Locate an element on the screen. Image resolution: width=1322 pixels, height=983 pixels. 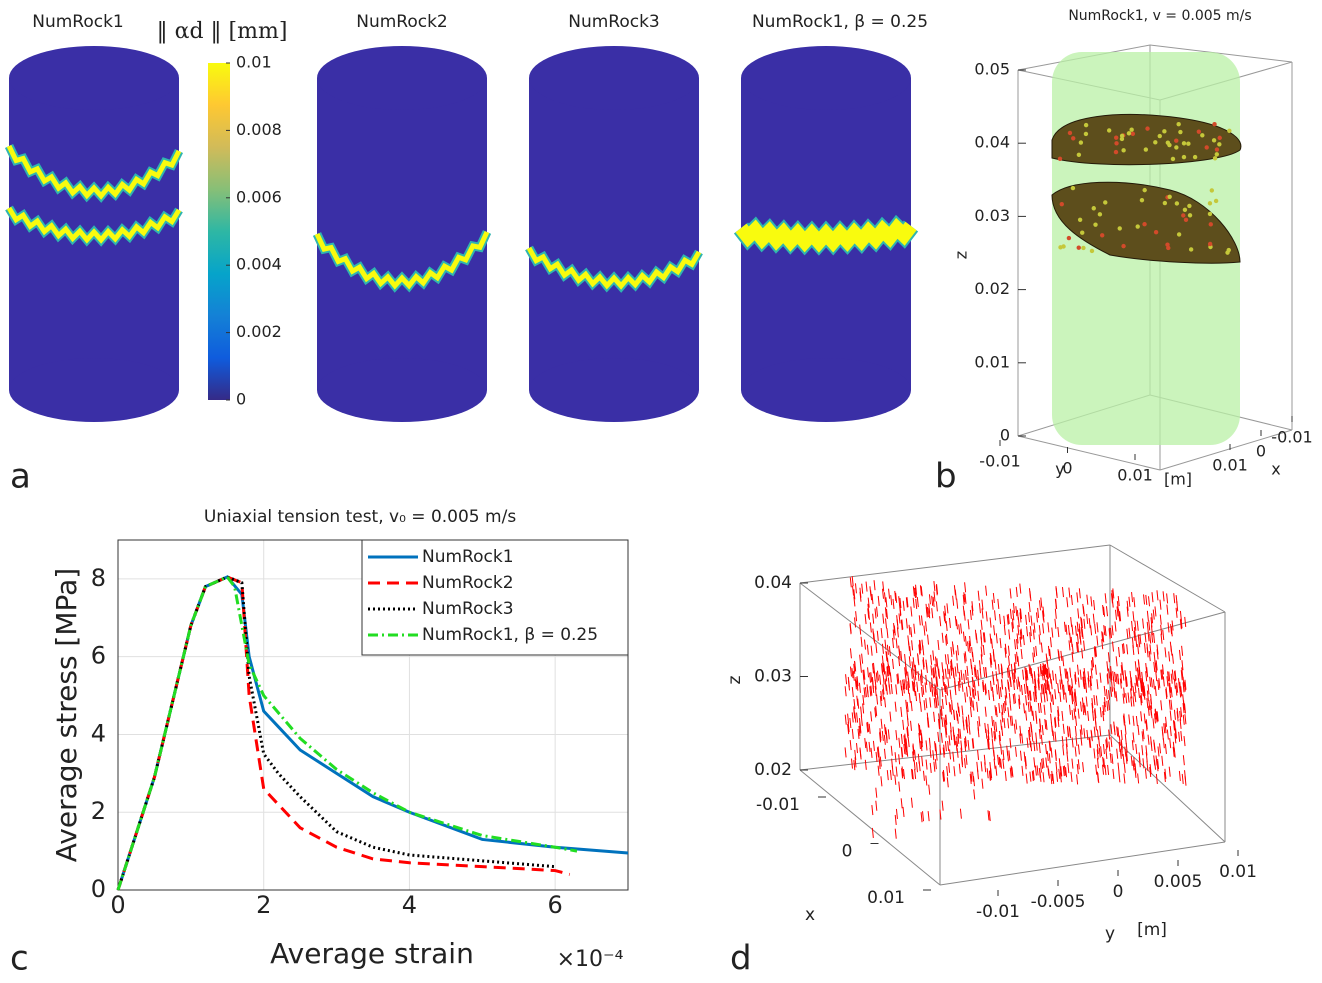
box-edge is located at coordinates (1167, 788).